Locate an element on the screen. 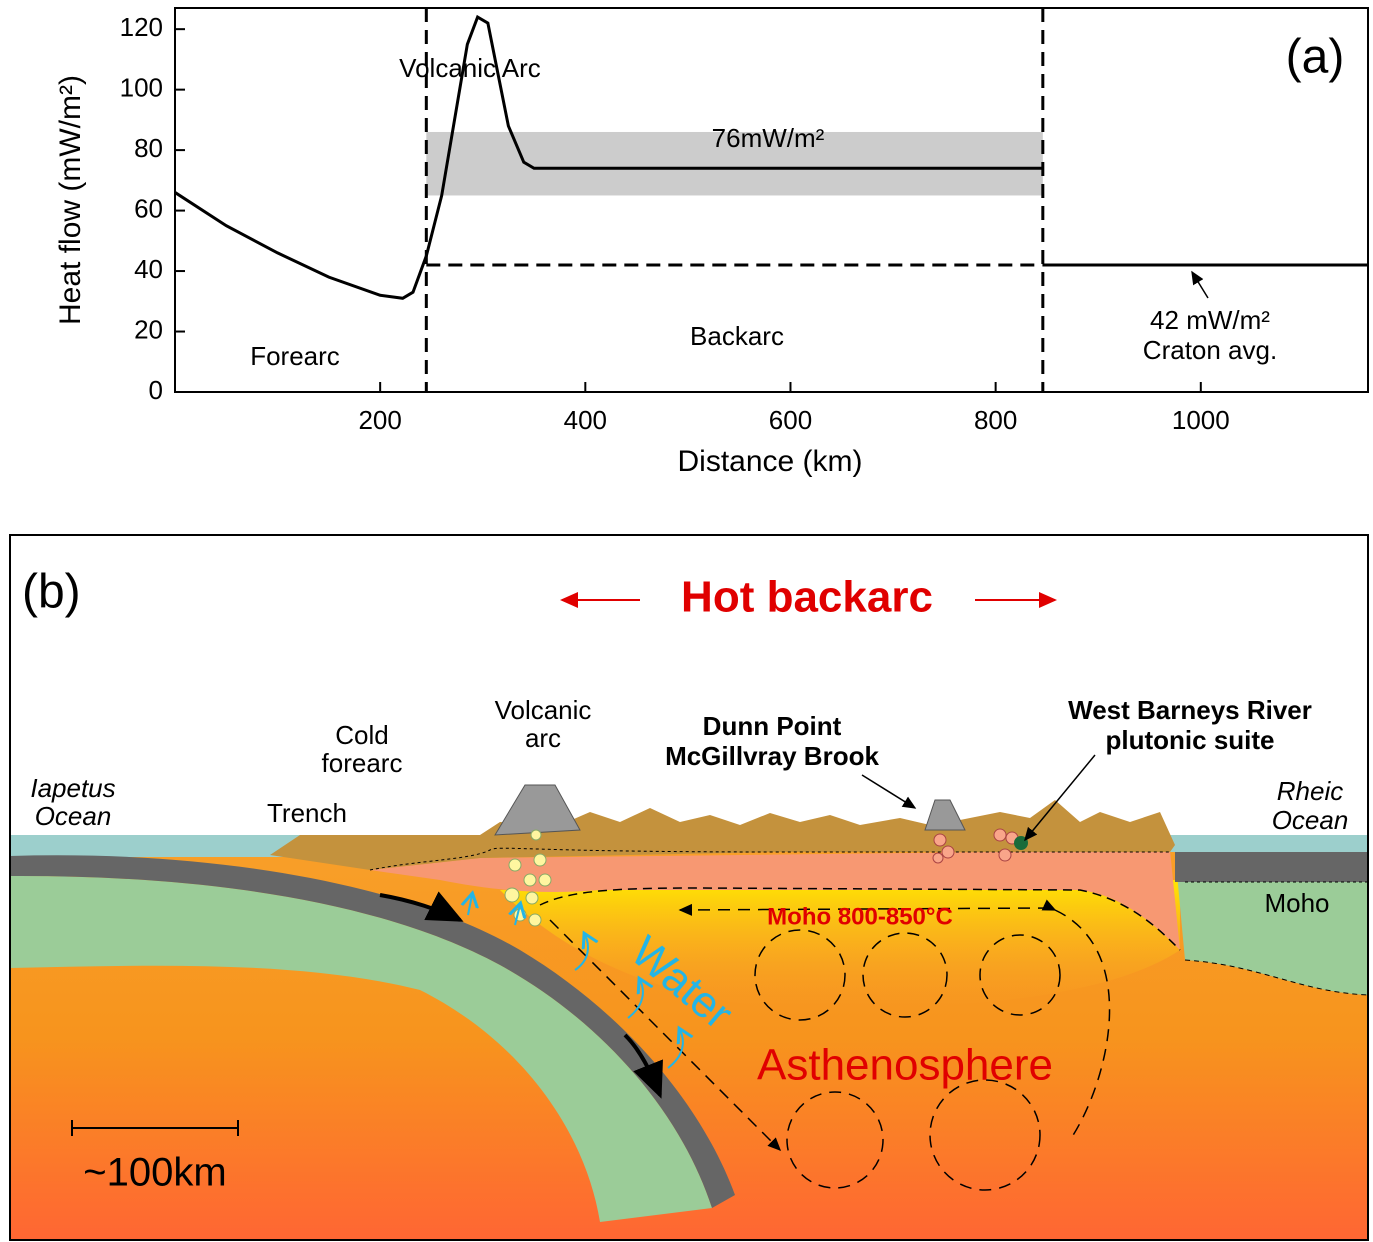 The width and height of the screenshot is (1373, 1242). moho-line is located at coordinates (860, 919).